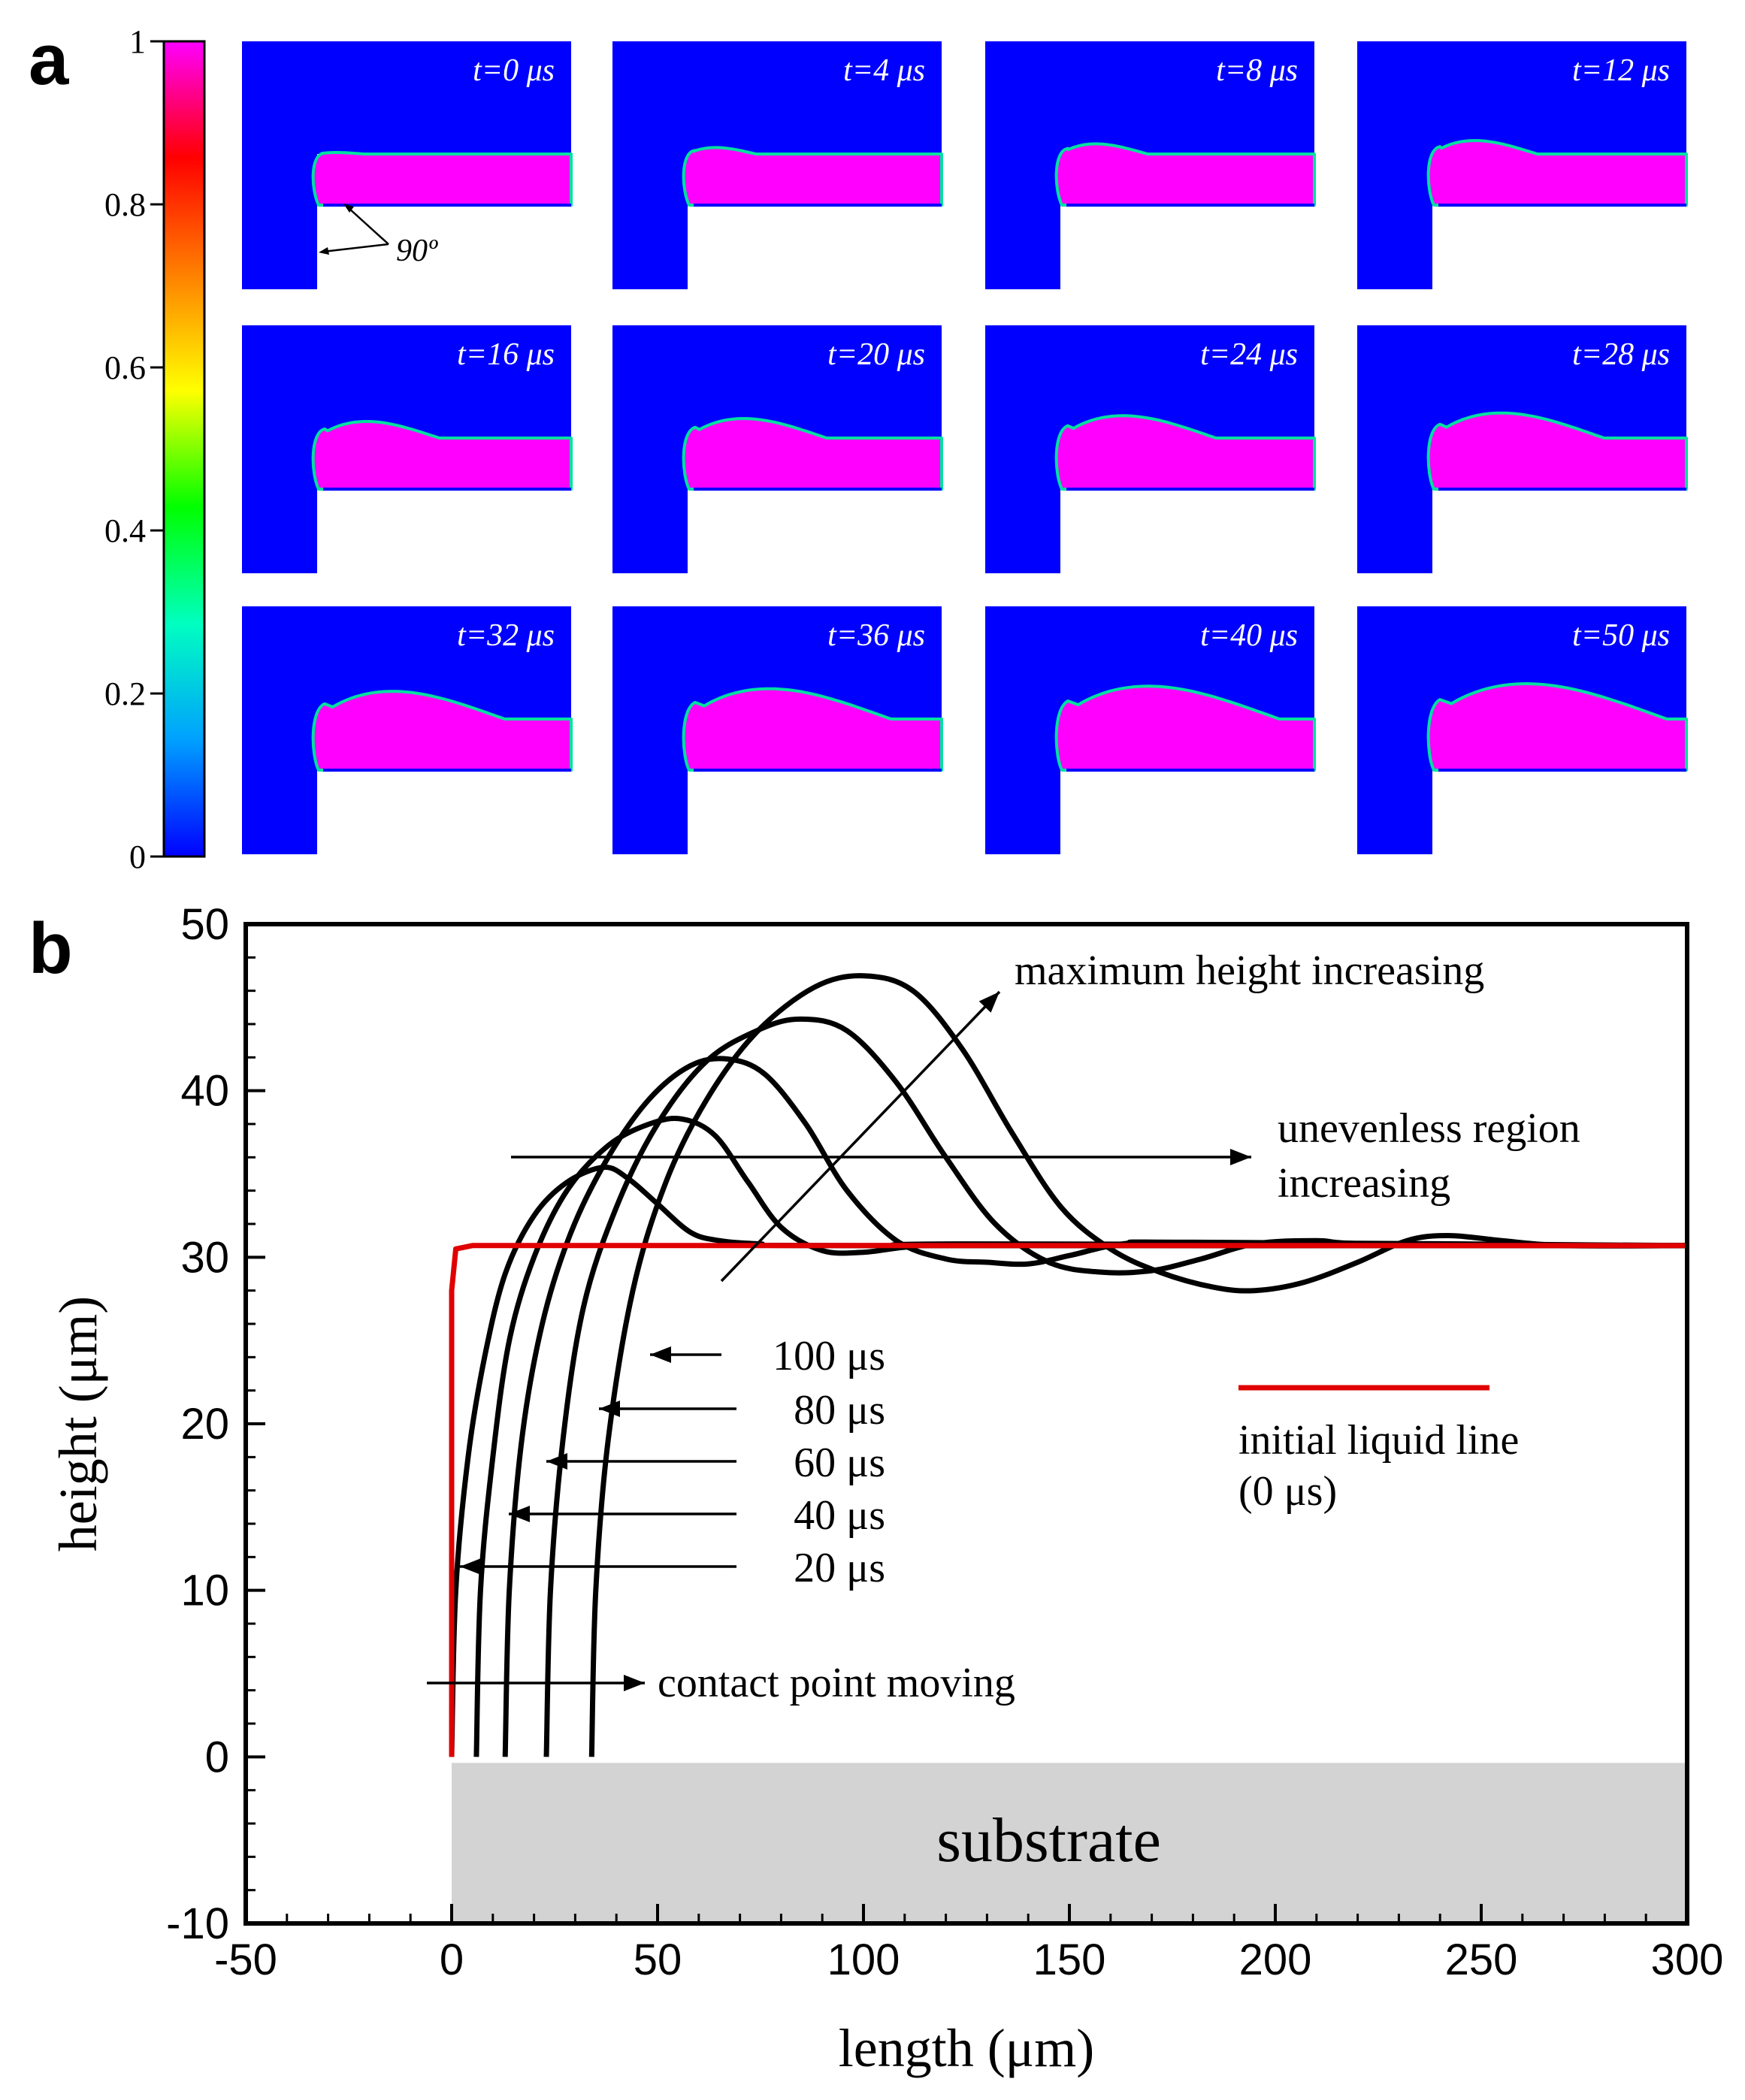 The width and height of the screenshot is (1745, 2100). I want to click on time-label: 40 μs, so click(839, 1515).